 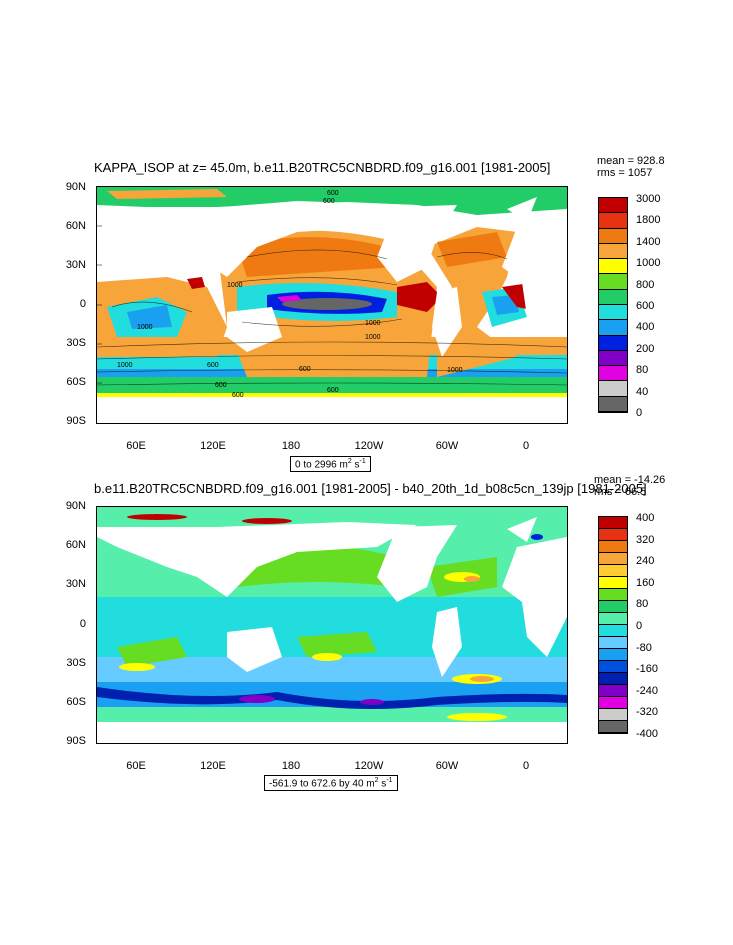 I want to click on panel1-range-unit: s, so click(x=355, y=465).